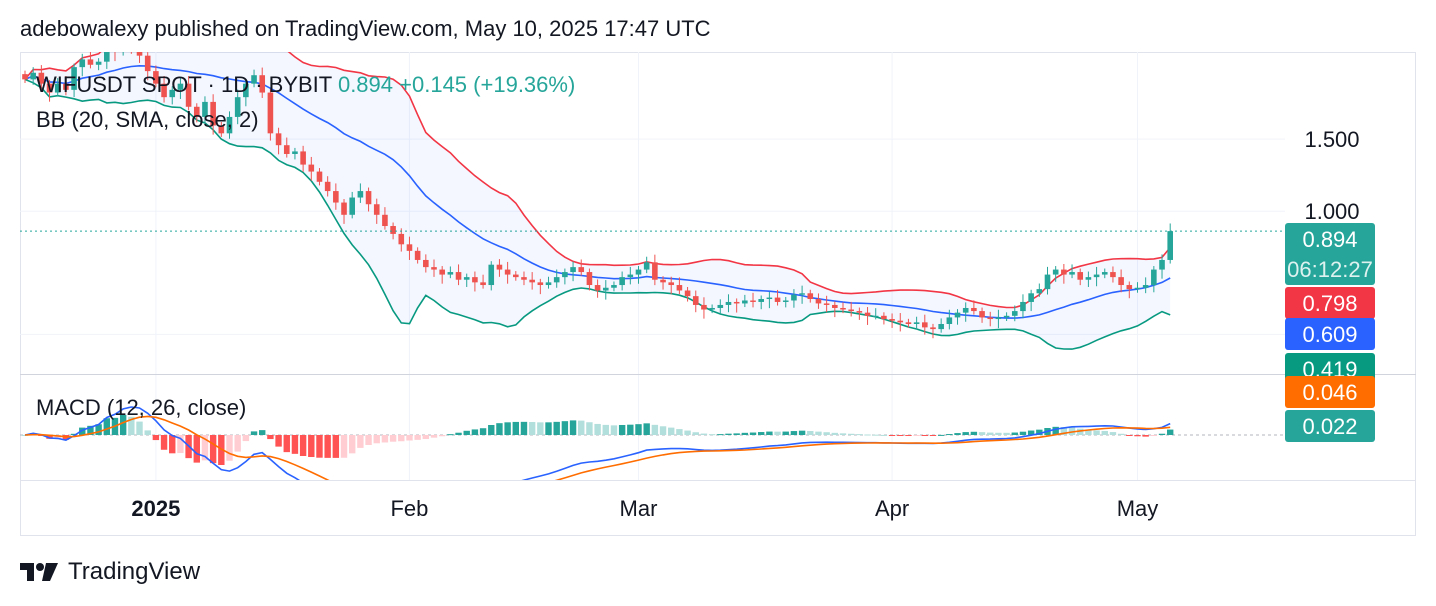  I want to click on macd-signal-line, so click(597, 447).